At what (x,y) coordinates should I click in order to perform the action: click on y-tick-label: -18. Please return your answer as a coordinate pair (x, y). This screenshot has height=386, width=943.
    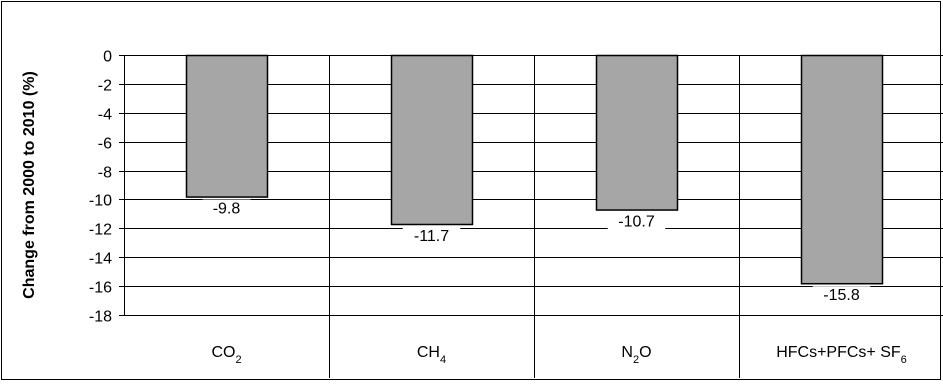
    Looking at the image, I should click on (100, 317).